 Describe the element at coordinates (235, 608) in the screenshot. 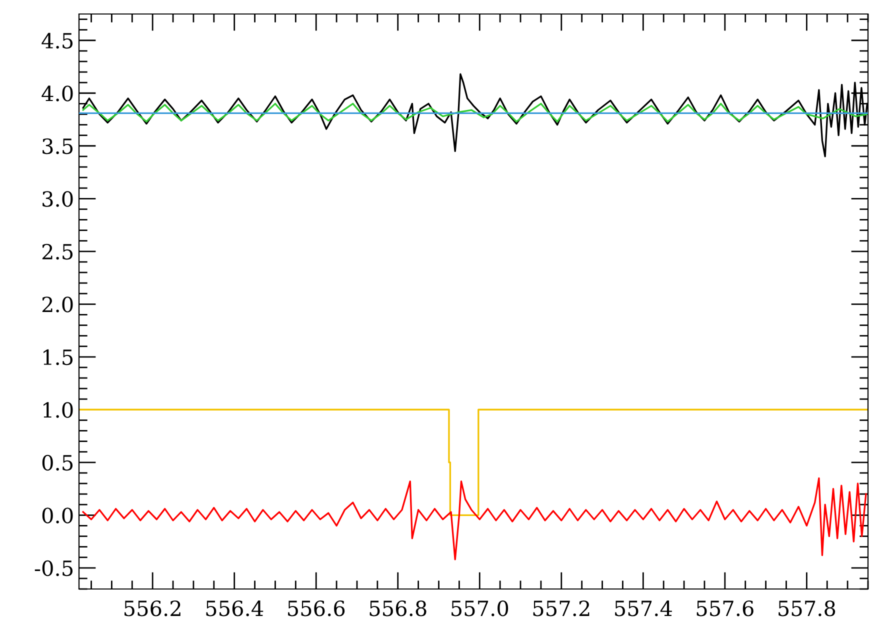

I see `x-tick-label: 556.4` at that location.